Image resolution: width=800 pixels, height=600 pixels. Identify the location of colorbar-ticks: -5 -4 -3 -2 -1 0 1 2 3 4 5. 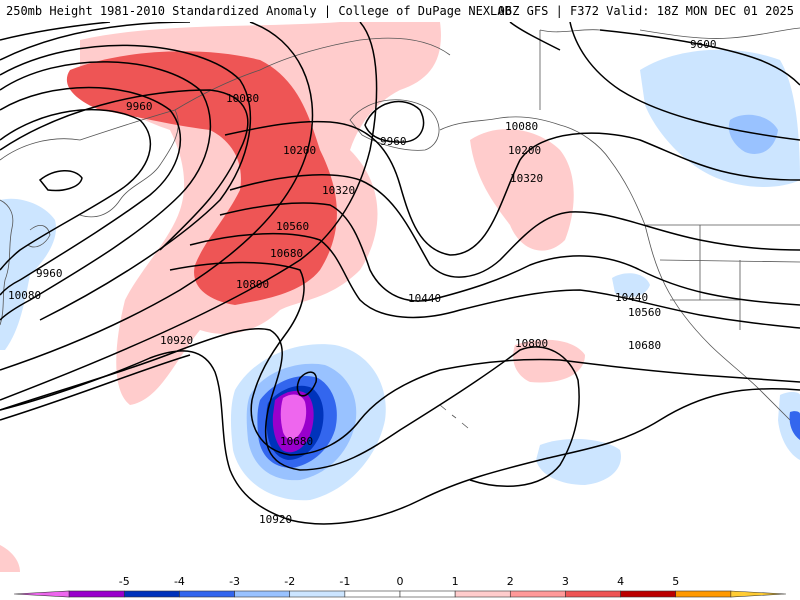
(399, 581).